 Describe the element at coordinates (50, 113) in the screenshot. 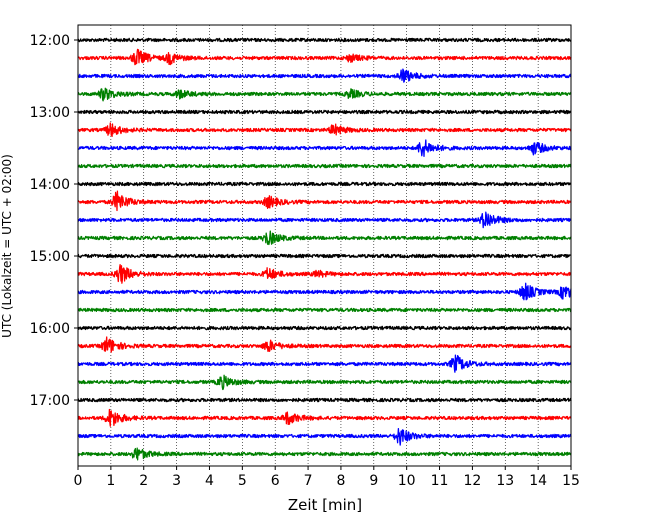

I see `y-tick-label: 13:00` at that location.